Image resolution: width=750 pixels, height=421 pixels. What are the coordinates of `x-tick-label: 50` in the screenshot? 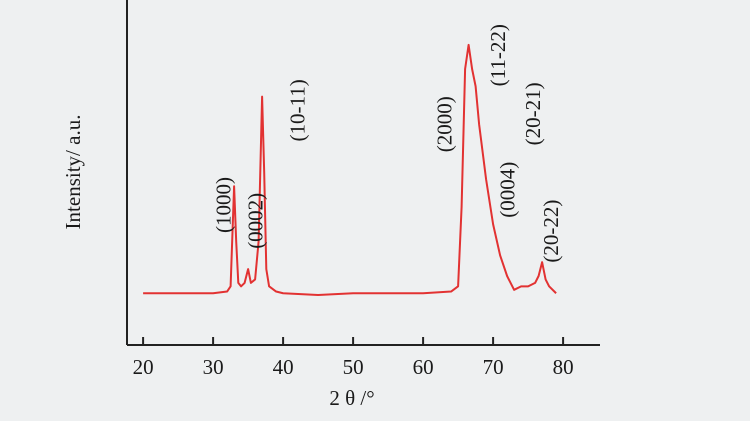 It's located at (353, 367).